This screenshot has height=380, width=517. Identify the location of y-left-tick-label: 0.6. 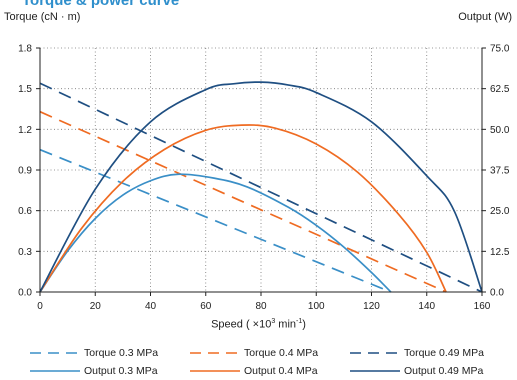
(25, 211).